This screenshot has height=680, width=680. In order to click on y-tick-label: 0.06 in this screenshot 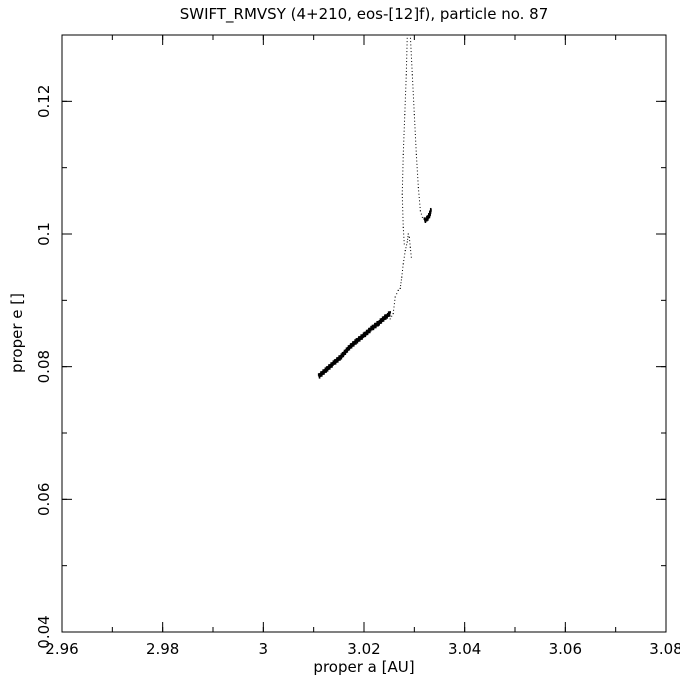, I will do `click(44, 499)`.